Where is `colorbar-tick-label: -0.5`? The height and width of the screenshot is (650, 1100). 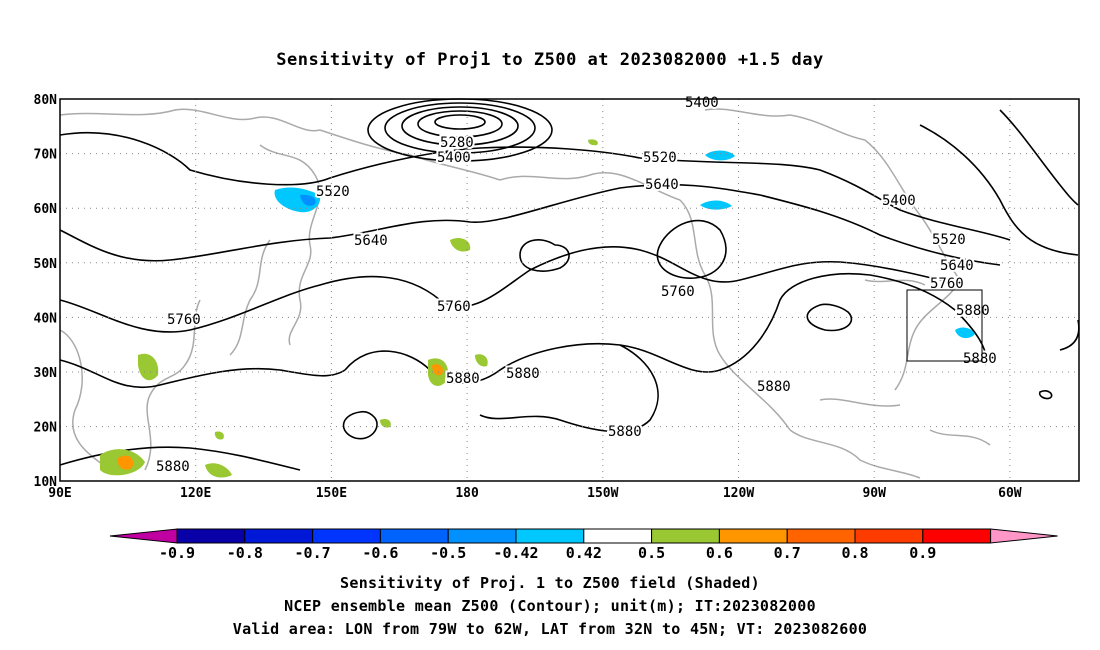 colorbar-tick-label: -0.5 is located at coordinates (448, 553).